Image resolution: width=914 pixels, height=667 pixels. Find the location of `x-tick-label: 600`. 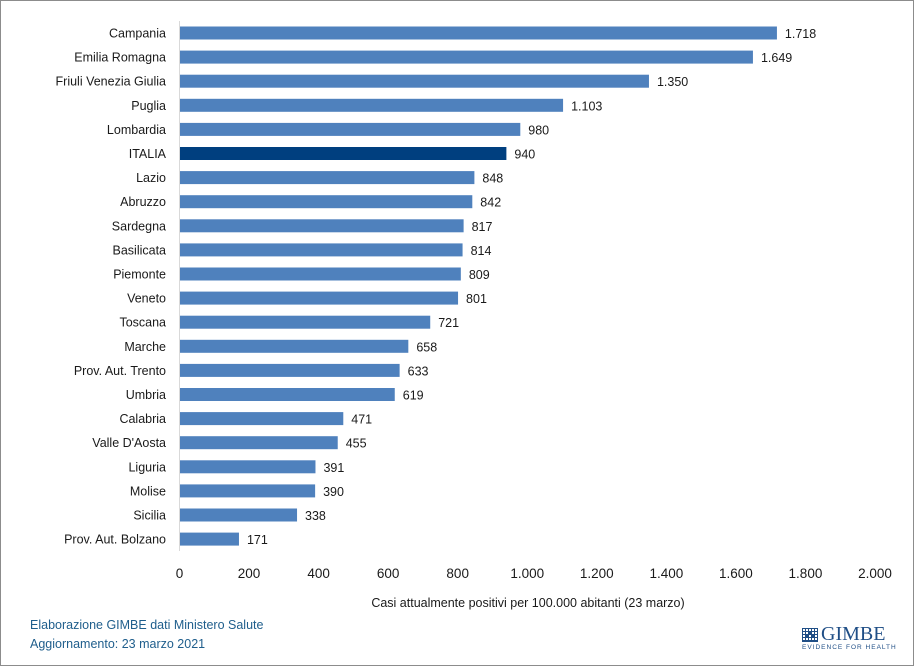

x-tick-label: 600 is located at coordinates (388, 573).